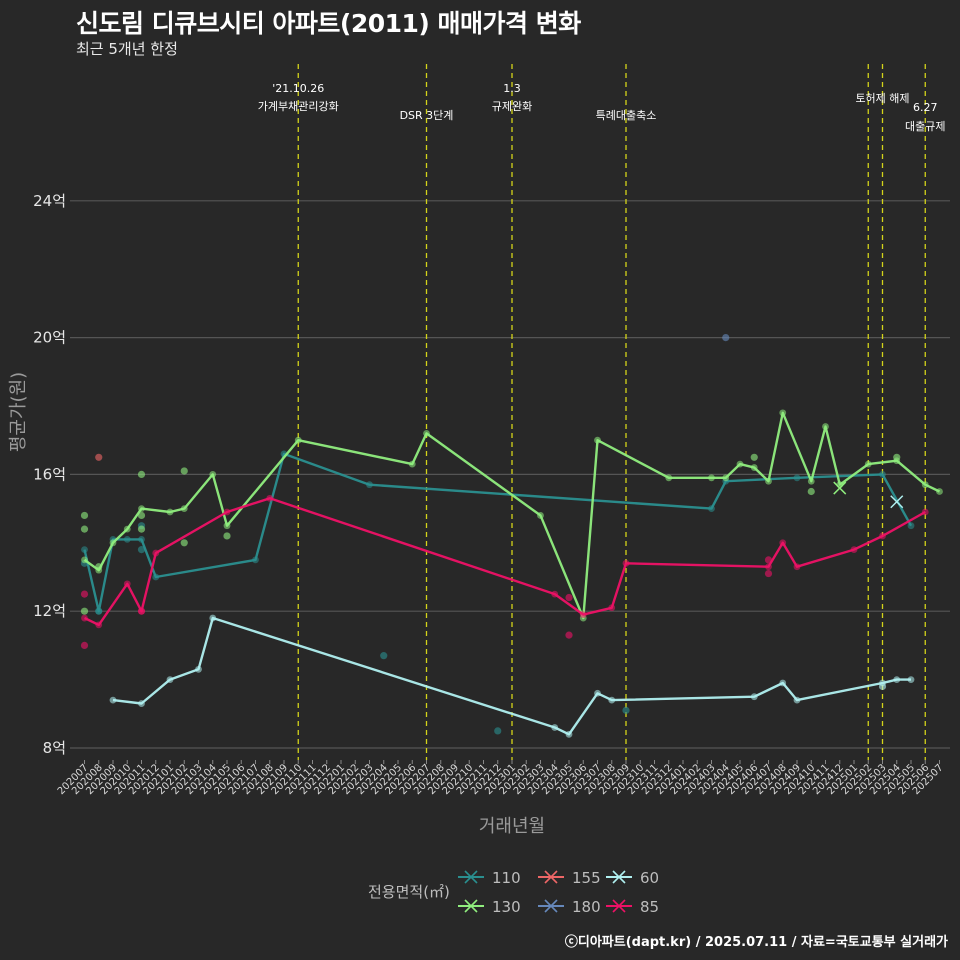 The width and height of the screenshot is (960, 960). What do you see at coordinates (471, 877) in the screenshot?
I see `legend-key-110-cross` at bounding box center [471, 877].